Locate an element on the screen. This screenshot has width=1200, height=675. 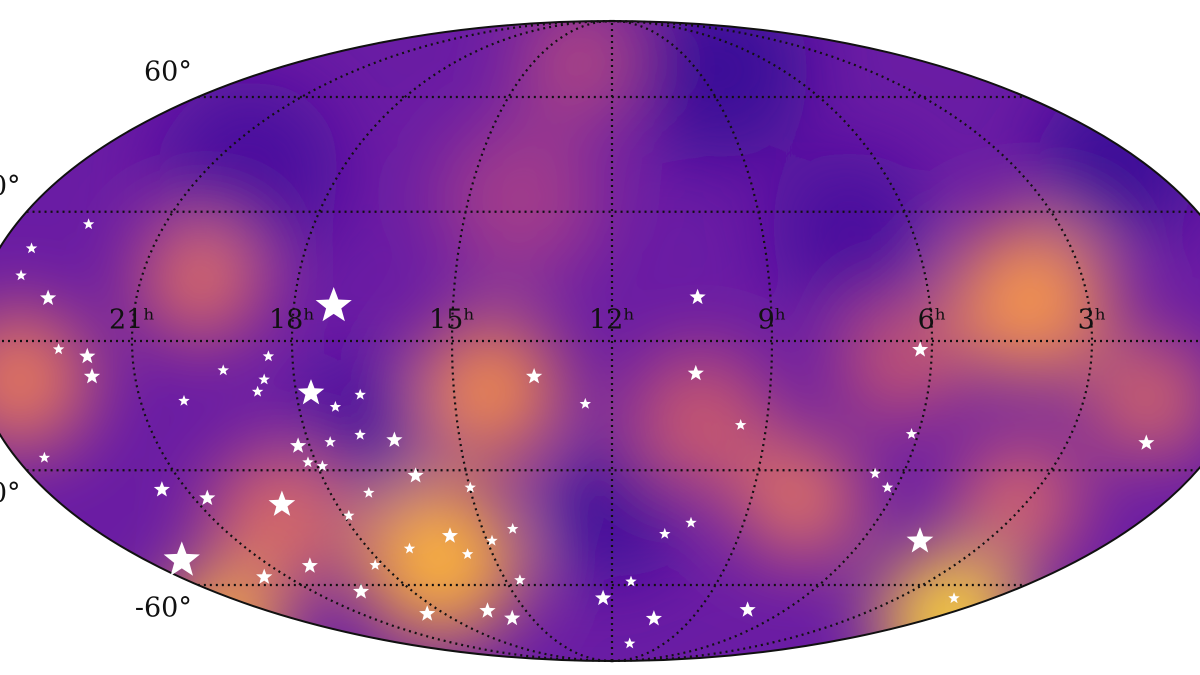
x-tick-label: 3ʰ is located at coordinates (1092, 320).